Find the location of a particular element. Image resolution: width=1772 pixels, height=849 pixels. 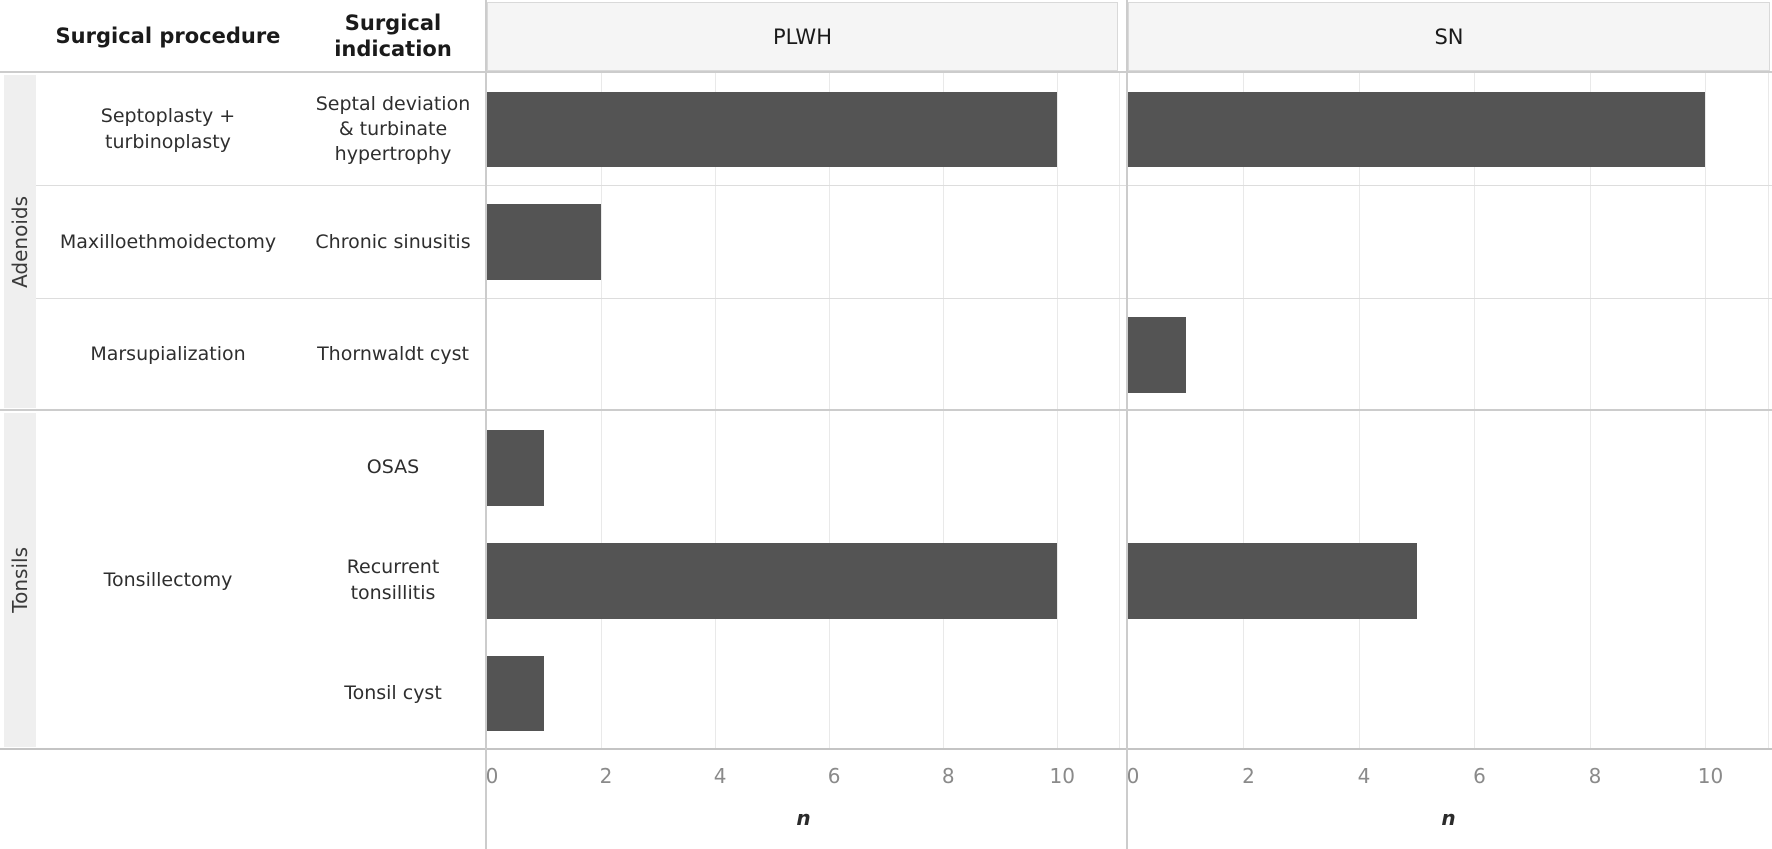

indication-column-header: Surgical indication is located at coordinates (393, 35).